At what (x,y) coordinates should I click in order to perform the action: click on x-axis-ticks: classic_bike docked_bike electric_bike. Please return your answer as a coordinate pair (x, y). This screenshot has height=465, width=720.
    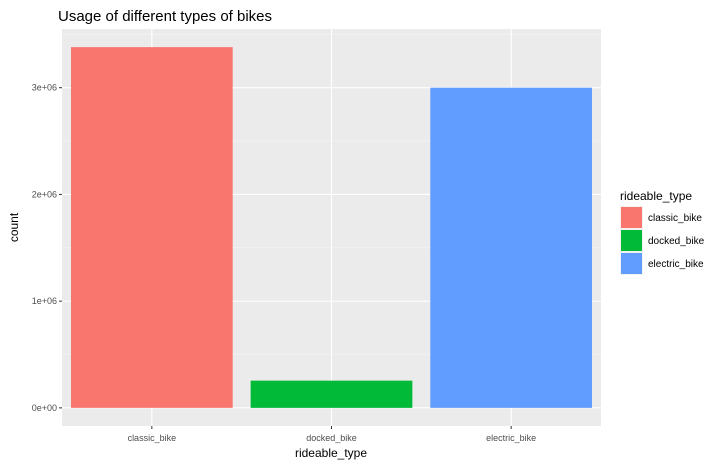
    Looking at the image, I should click on (332, 434).